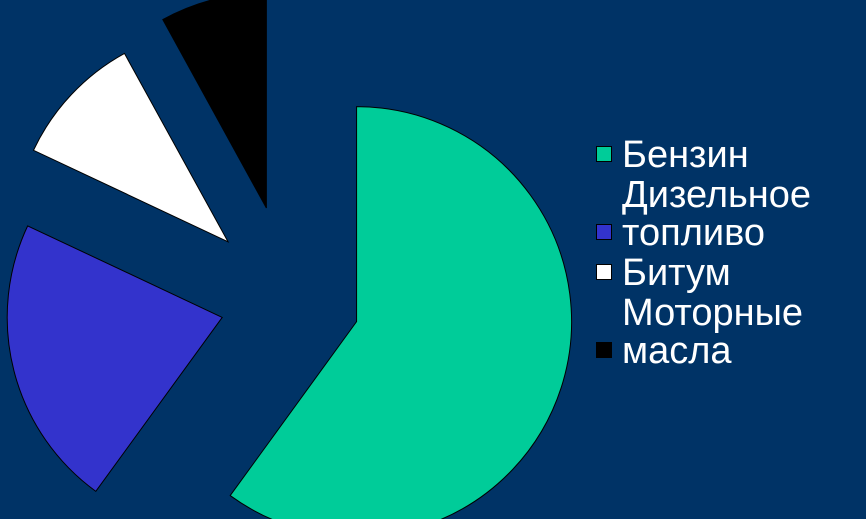  I want to click on legend-label-bitumen: Битум, so click(676, 273).